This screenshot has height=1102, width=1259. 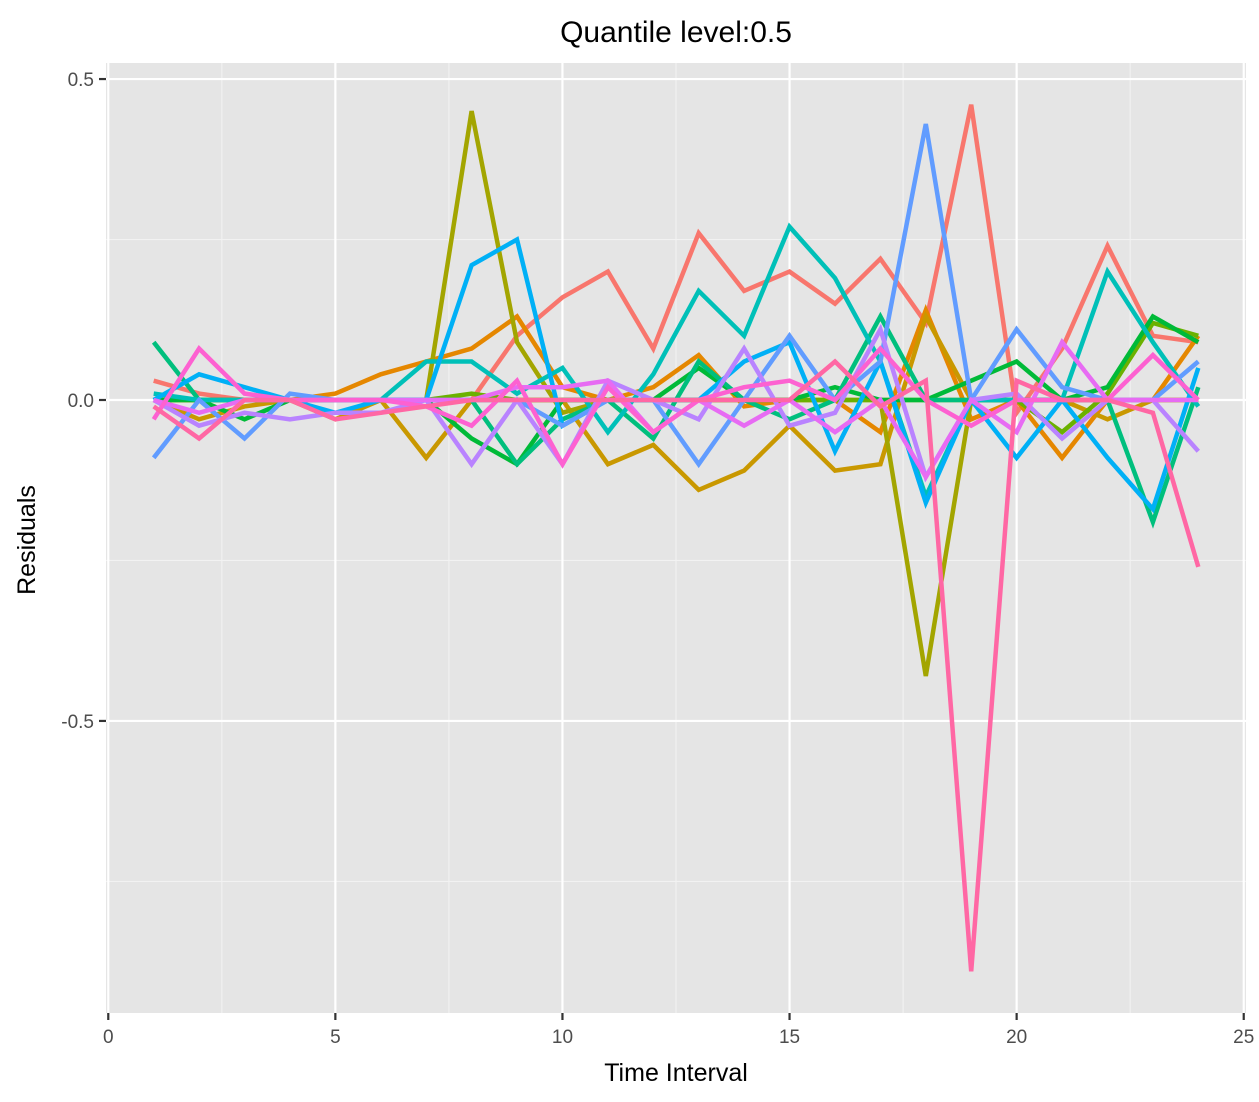 What do you see at coordinates (81, 401) in the screenshot?
I see `y-tick-label: 0.0` at bounding box center [81, 401].